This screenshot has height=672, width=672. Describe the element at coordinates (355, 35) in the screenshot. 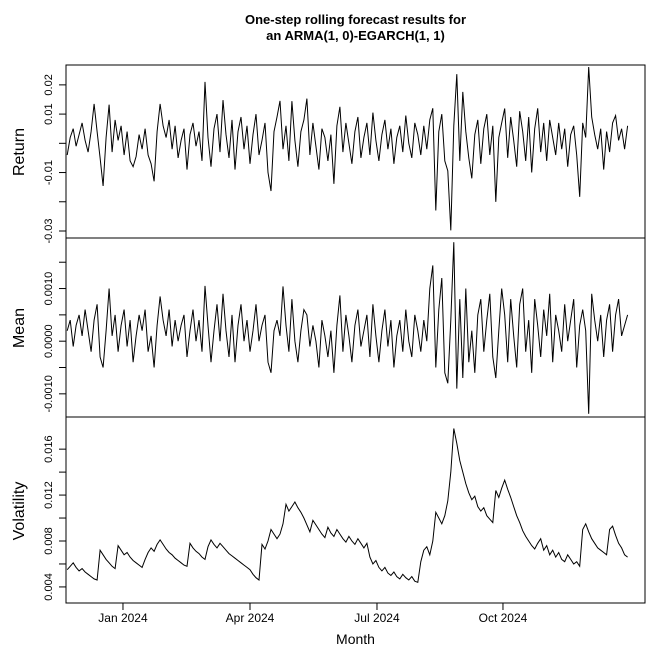

I see `chart-title-line2: an ARMA(1, 0)-EGARCH(1, 1)` at that location.